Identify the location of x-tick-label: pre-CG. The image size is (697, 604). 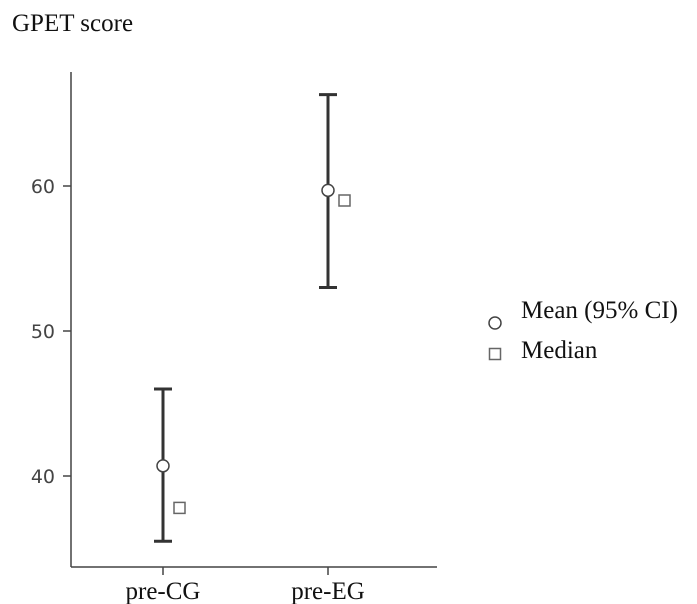
(163, 591).